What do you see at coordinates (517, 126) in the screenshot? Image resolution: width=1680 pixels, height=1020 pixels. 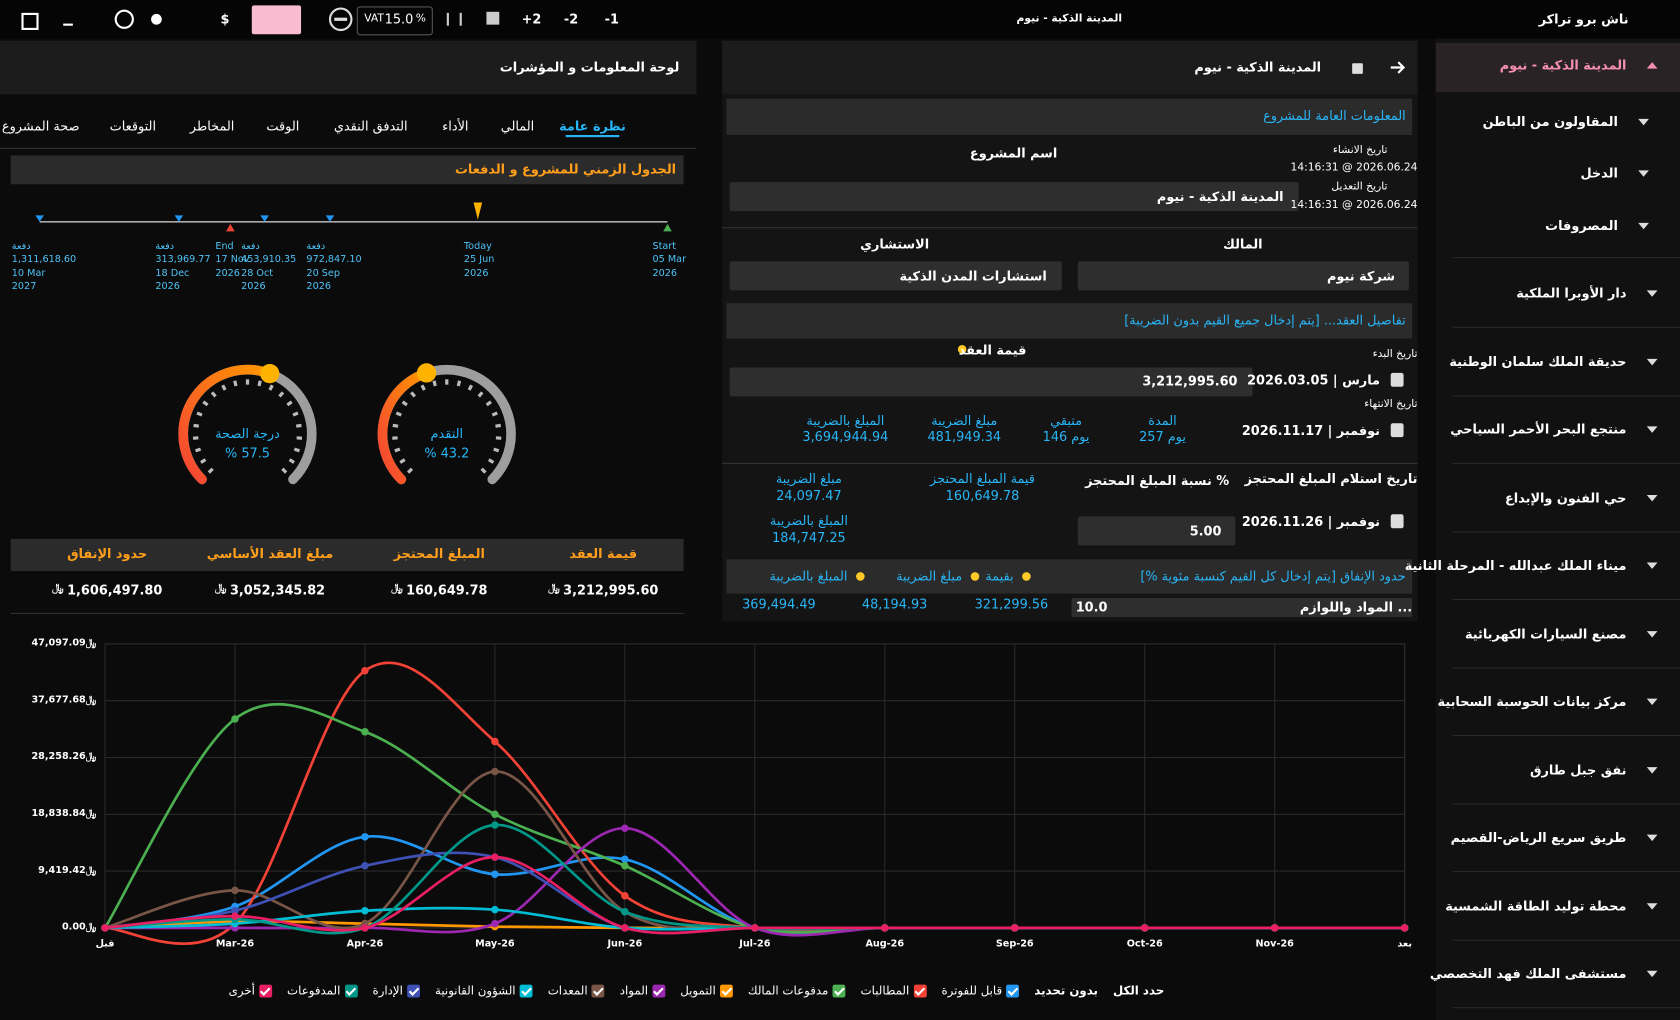 I see `tab: المالي` at bounding box center [517, 126].